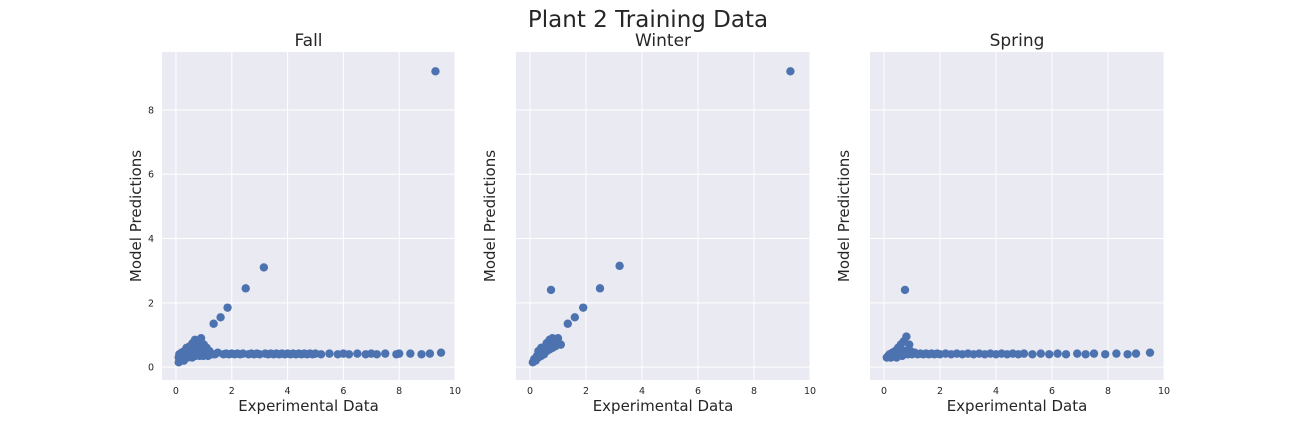 This screenshot has width=1296, height=432. I want to click on y-tick-label: 0, so click(151, 368).